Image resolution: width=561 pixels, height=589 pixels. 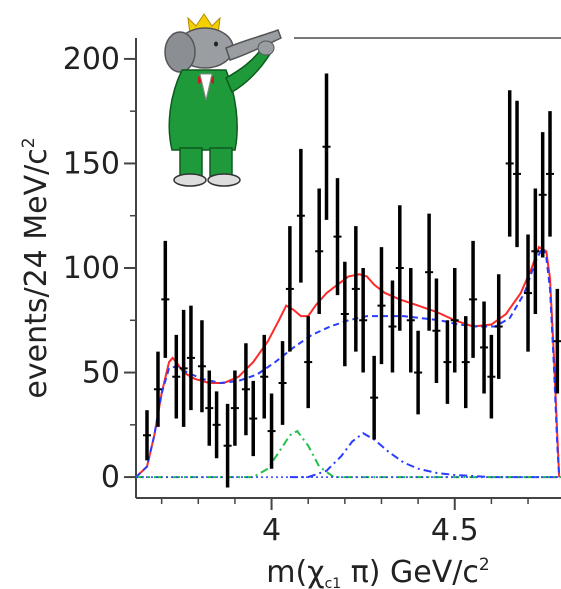 I want to click on x-ticks: 4 4.5, so click(x=344, y=523).